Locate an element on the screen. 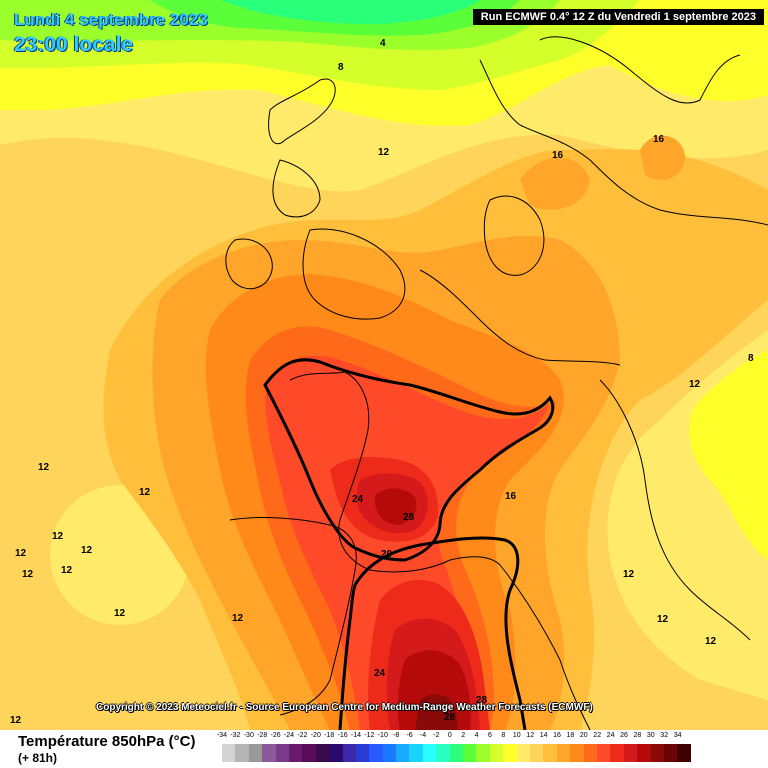 This screenshot has height=768, width=768. scale-tick-label: 34 is located at coordinates (677, 735).